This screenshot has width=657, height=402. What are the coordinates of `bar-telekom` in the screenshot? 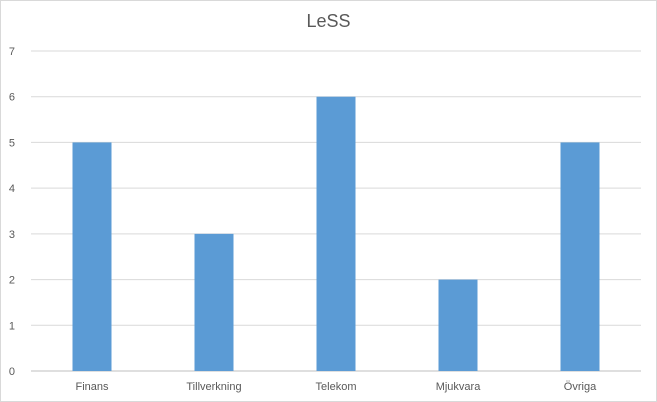 It's located at (336, 233).